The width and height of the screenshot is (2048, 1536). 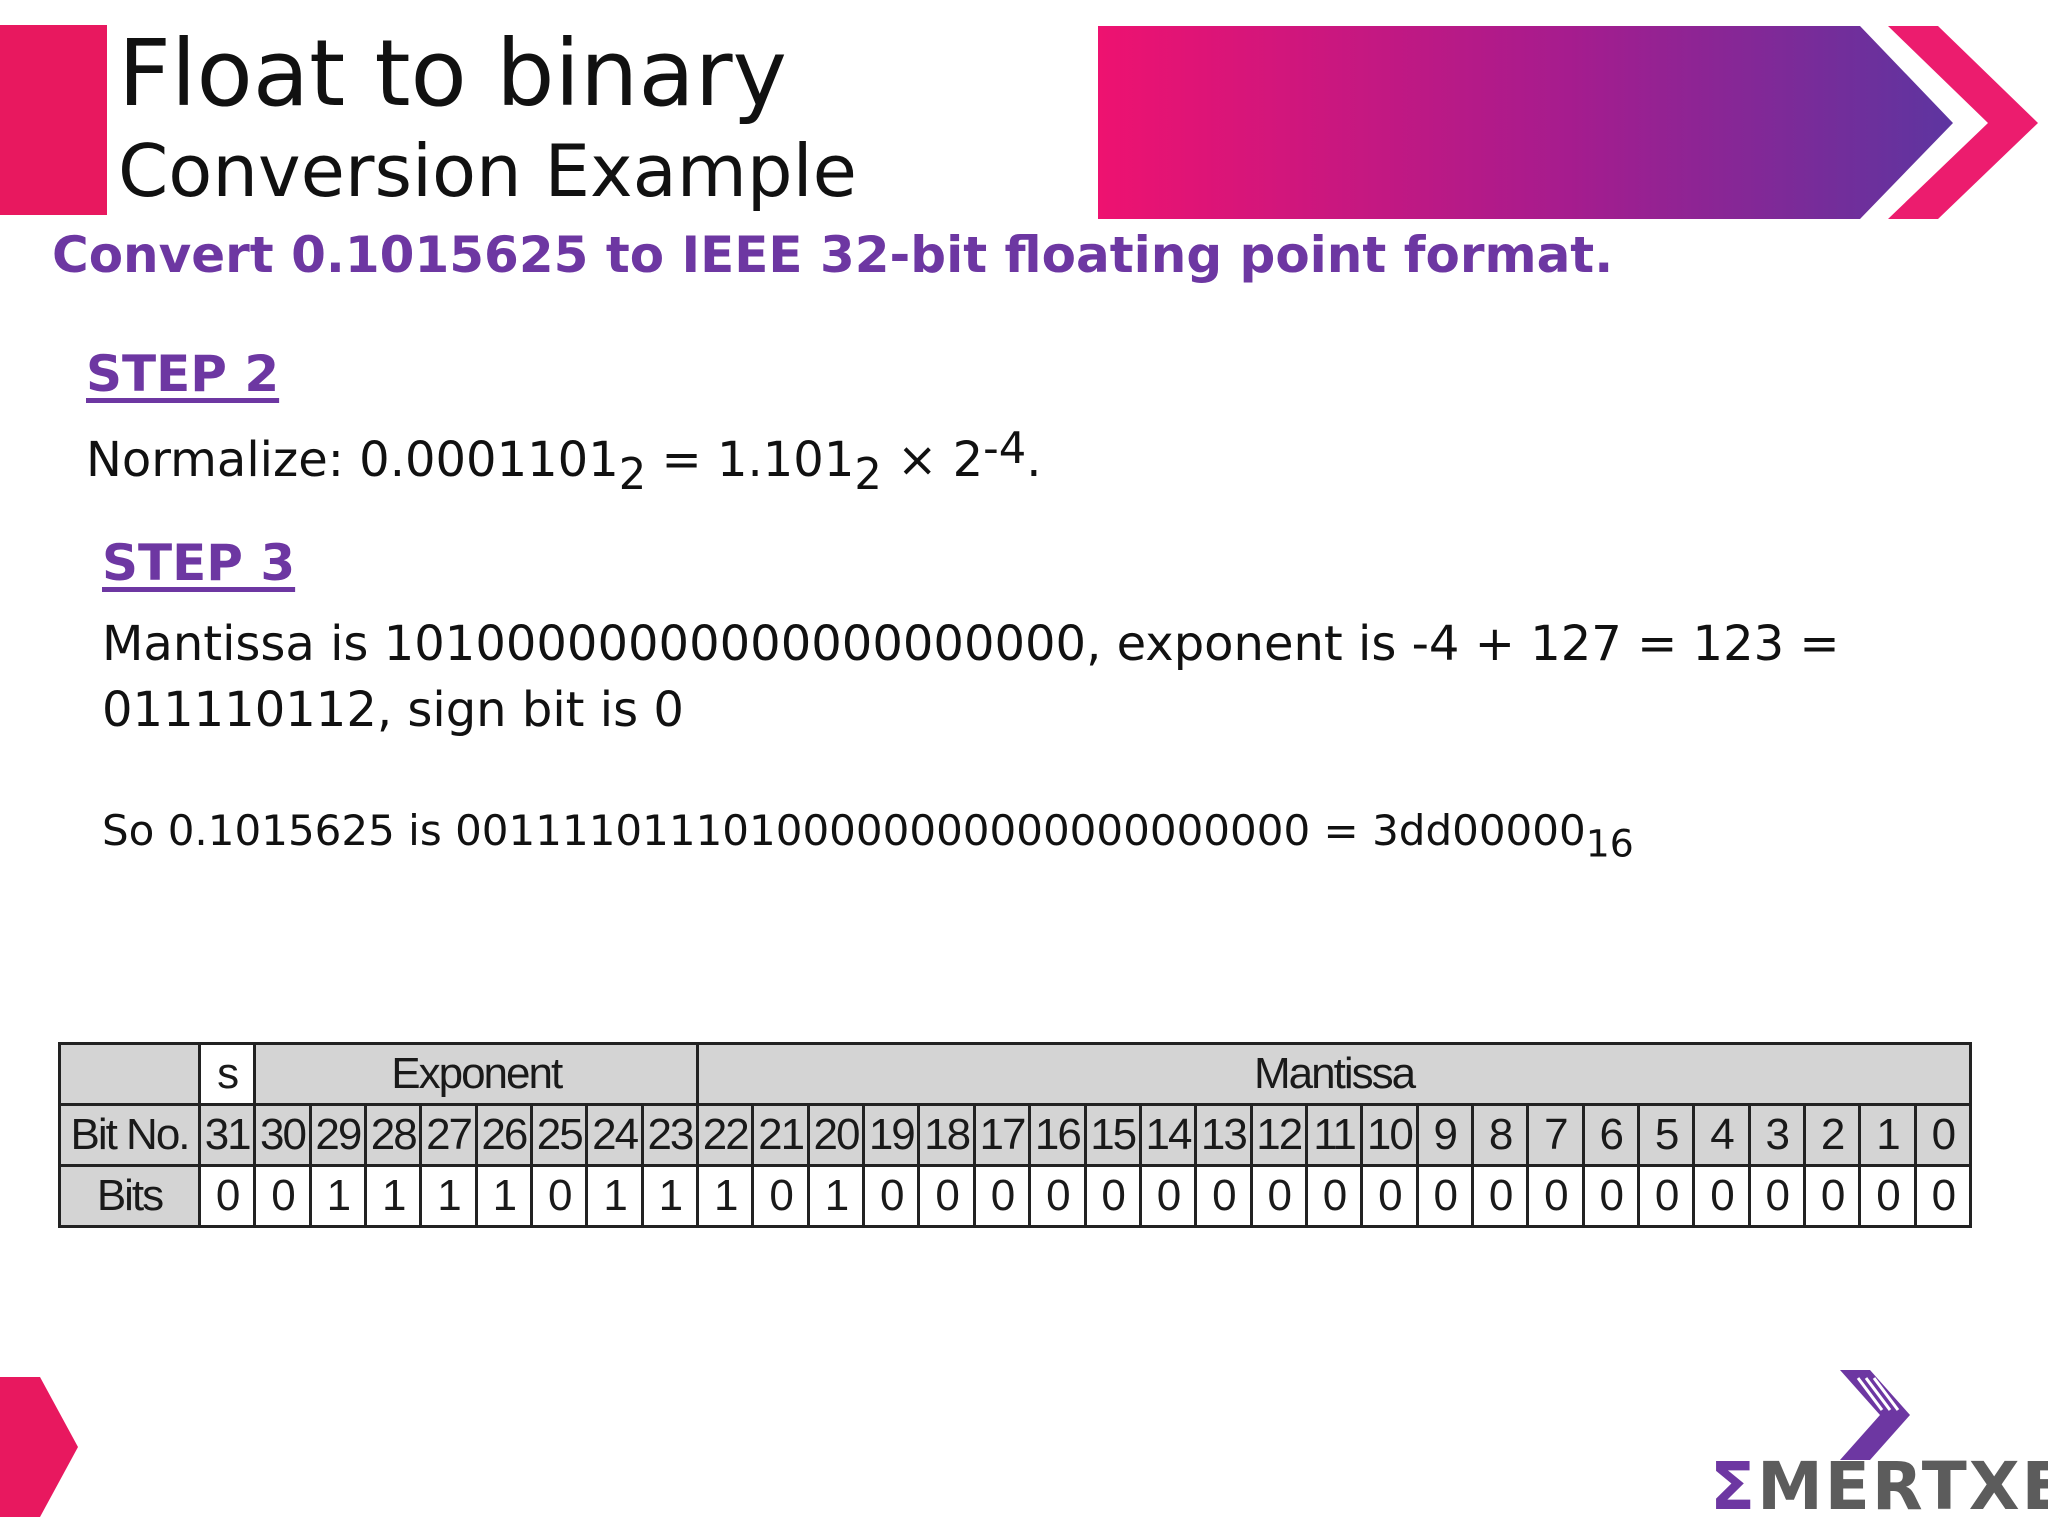 What do you see at coordinates (891, 1135) in the screenshot?
I see `bit-number-cell: 19` at bounding box center [891, 1135].